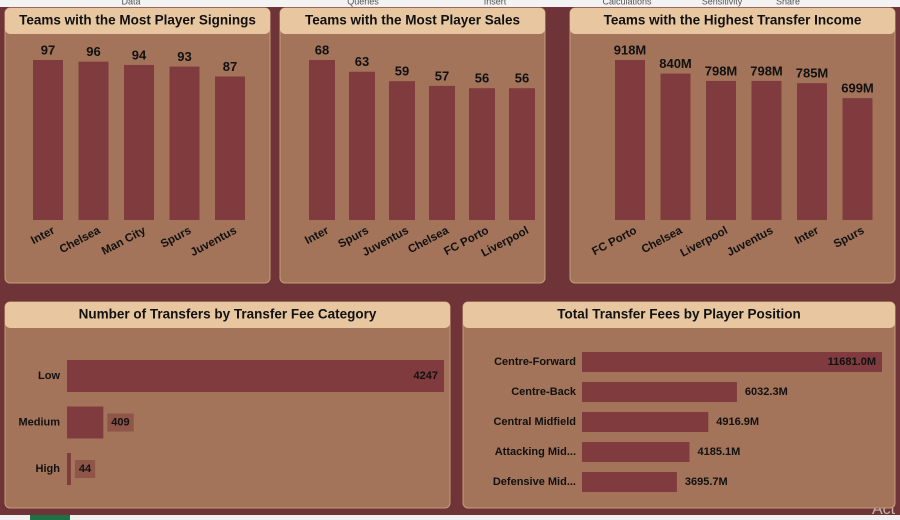  Describe the element at coordinates (706, 482) in the screenshot. I see `value-label: 3695.7M` at that location.